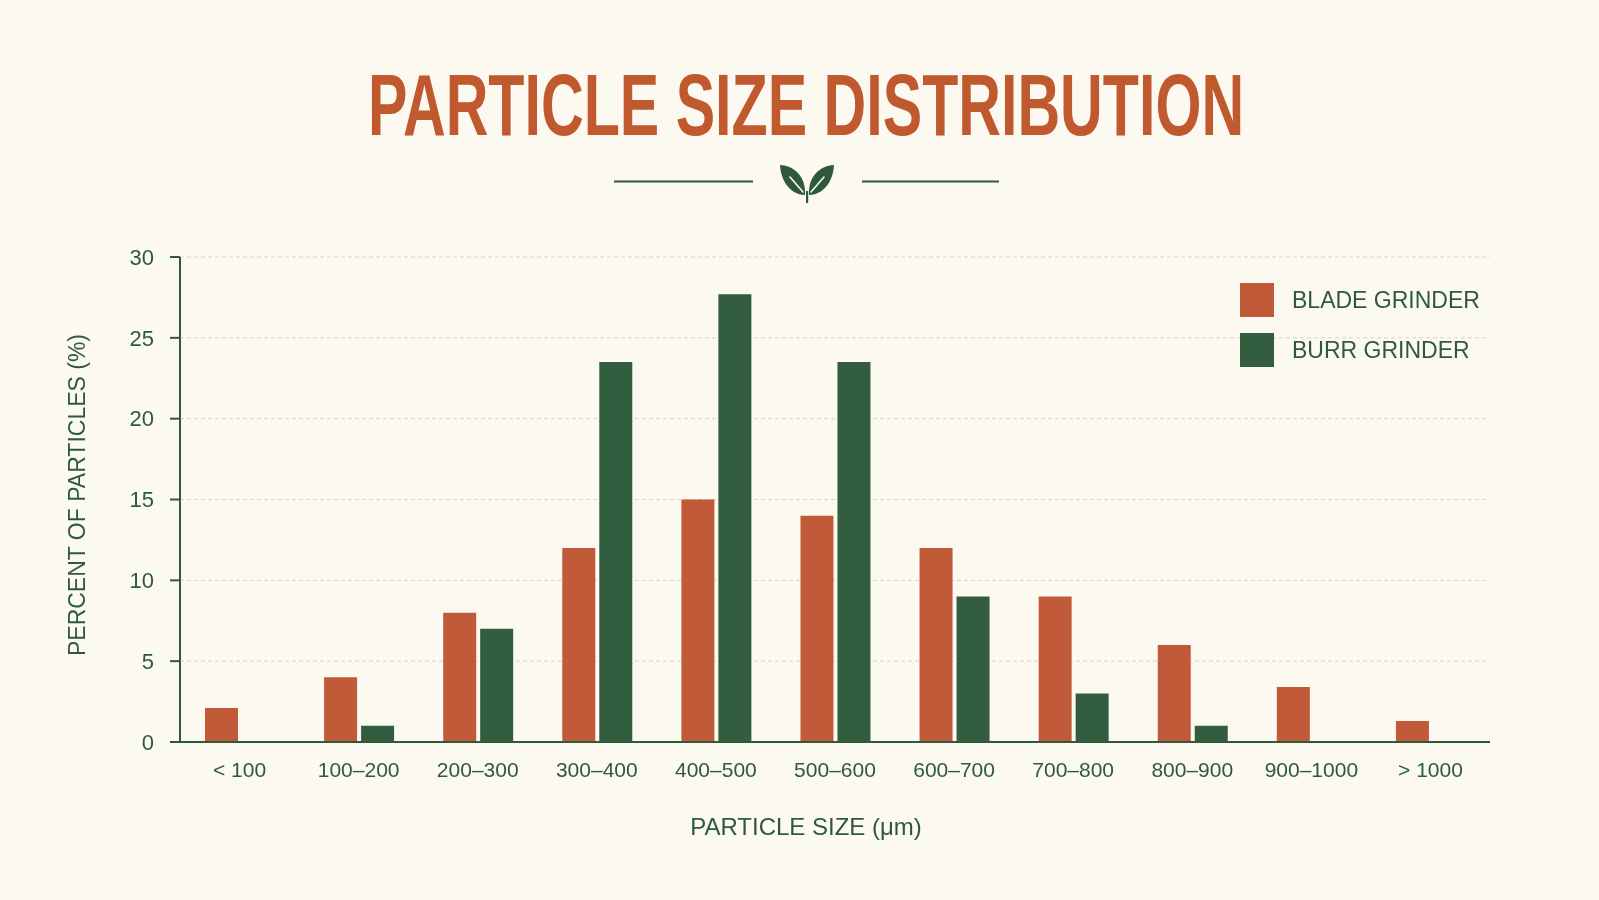 This screenshot has width=1599, height=900. I want to click on y-axis-title: PERCENT OF PARTICLES (%), so click(77, 495).